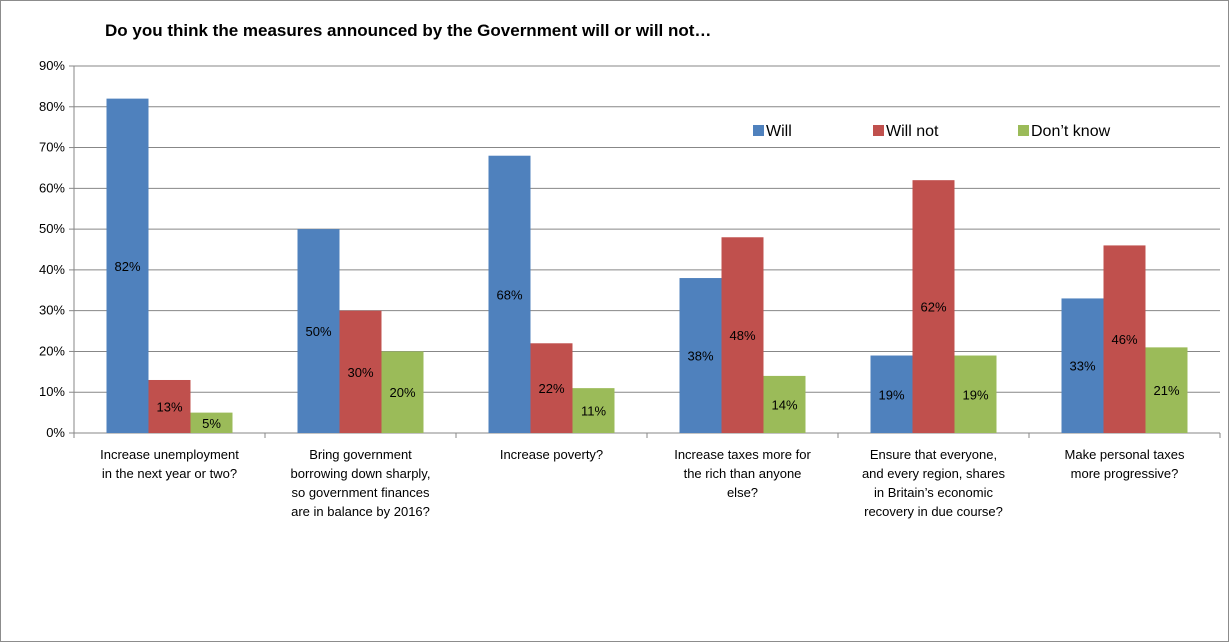  What do you see at coordinates (742, 454) in the screenshot?
I see `x-category-label: Increase taxes more for` at bounding box center [742, 454].